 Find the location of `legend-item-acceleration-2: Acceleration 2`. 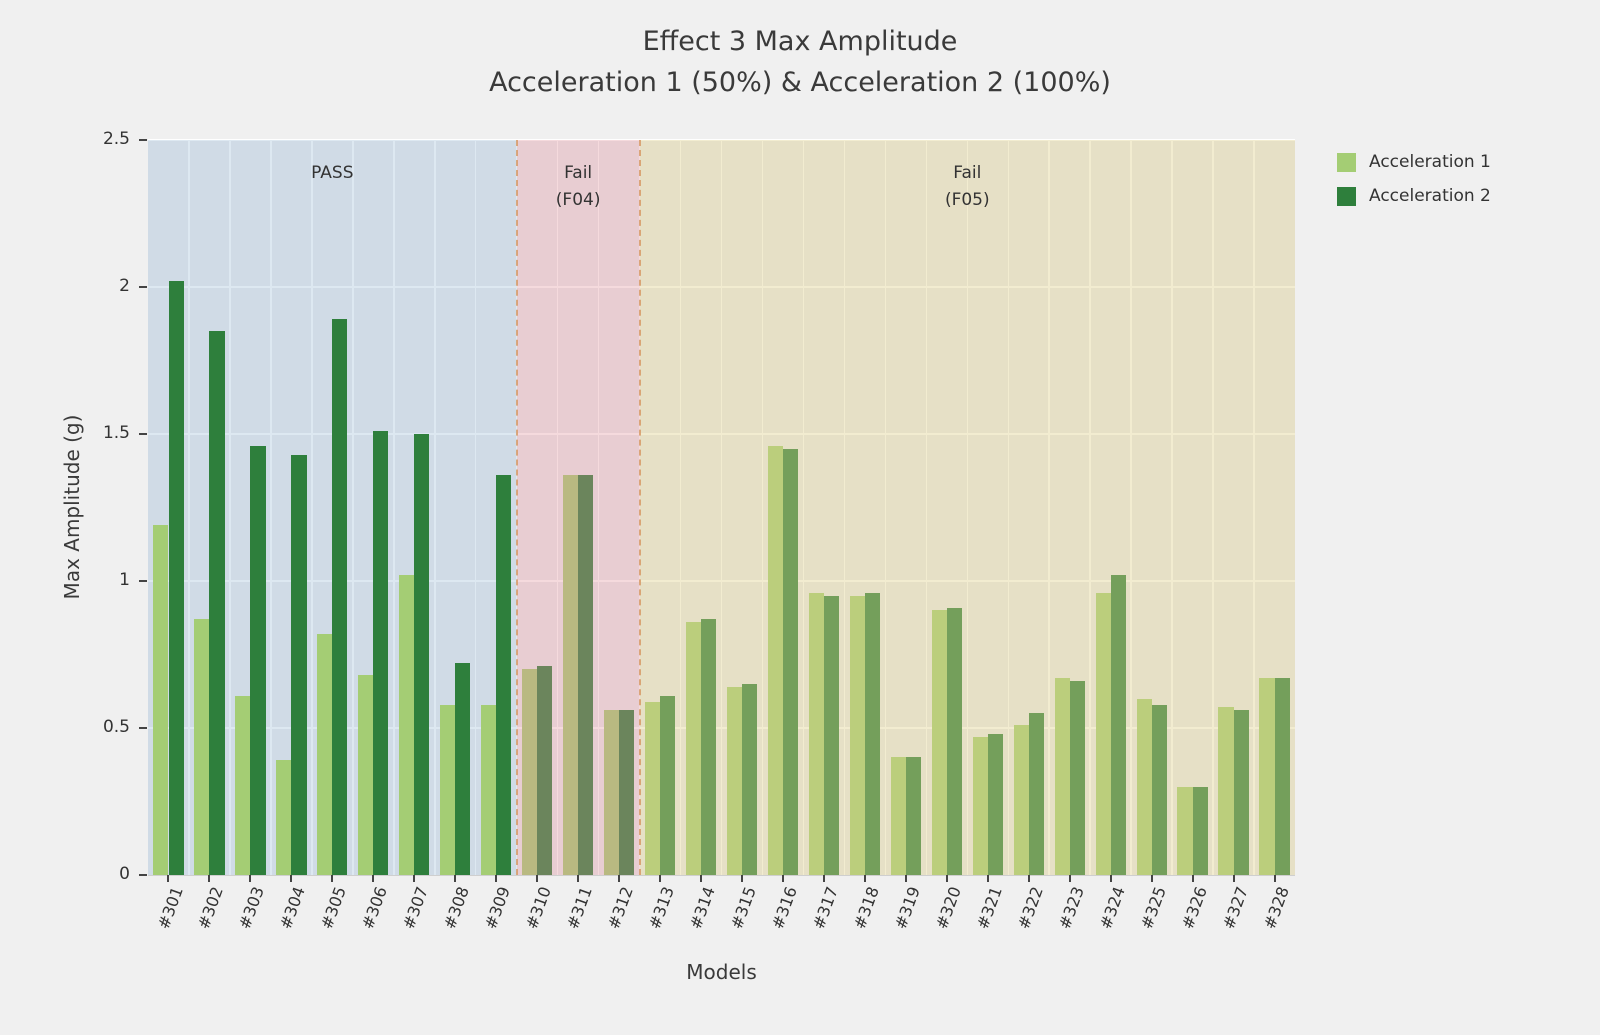

legend-item-acceleration-2: Acceleration 2 is located at coordinates (1414, 196).